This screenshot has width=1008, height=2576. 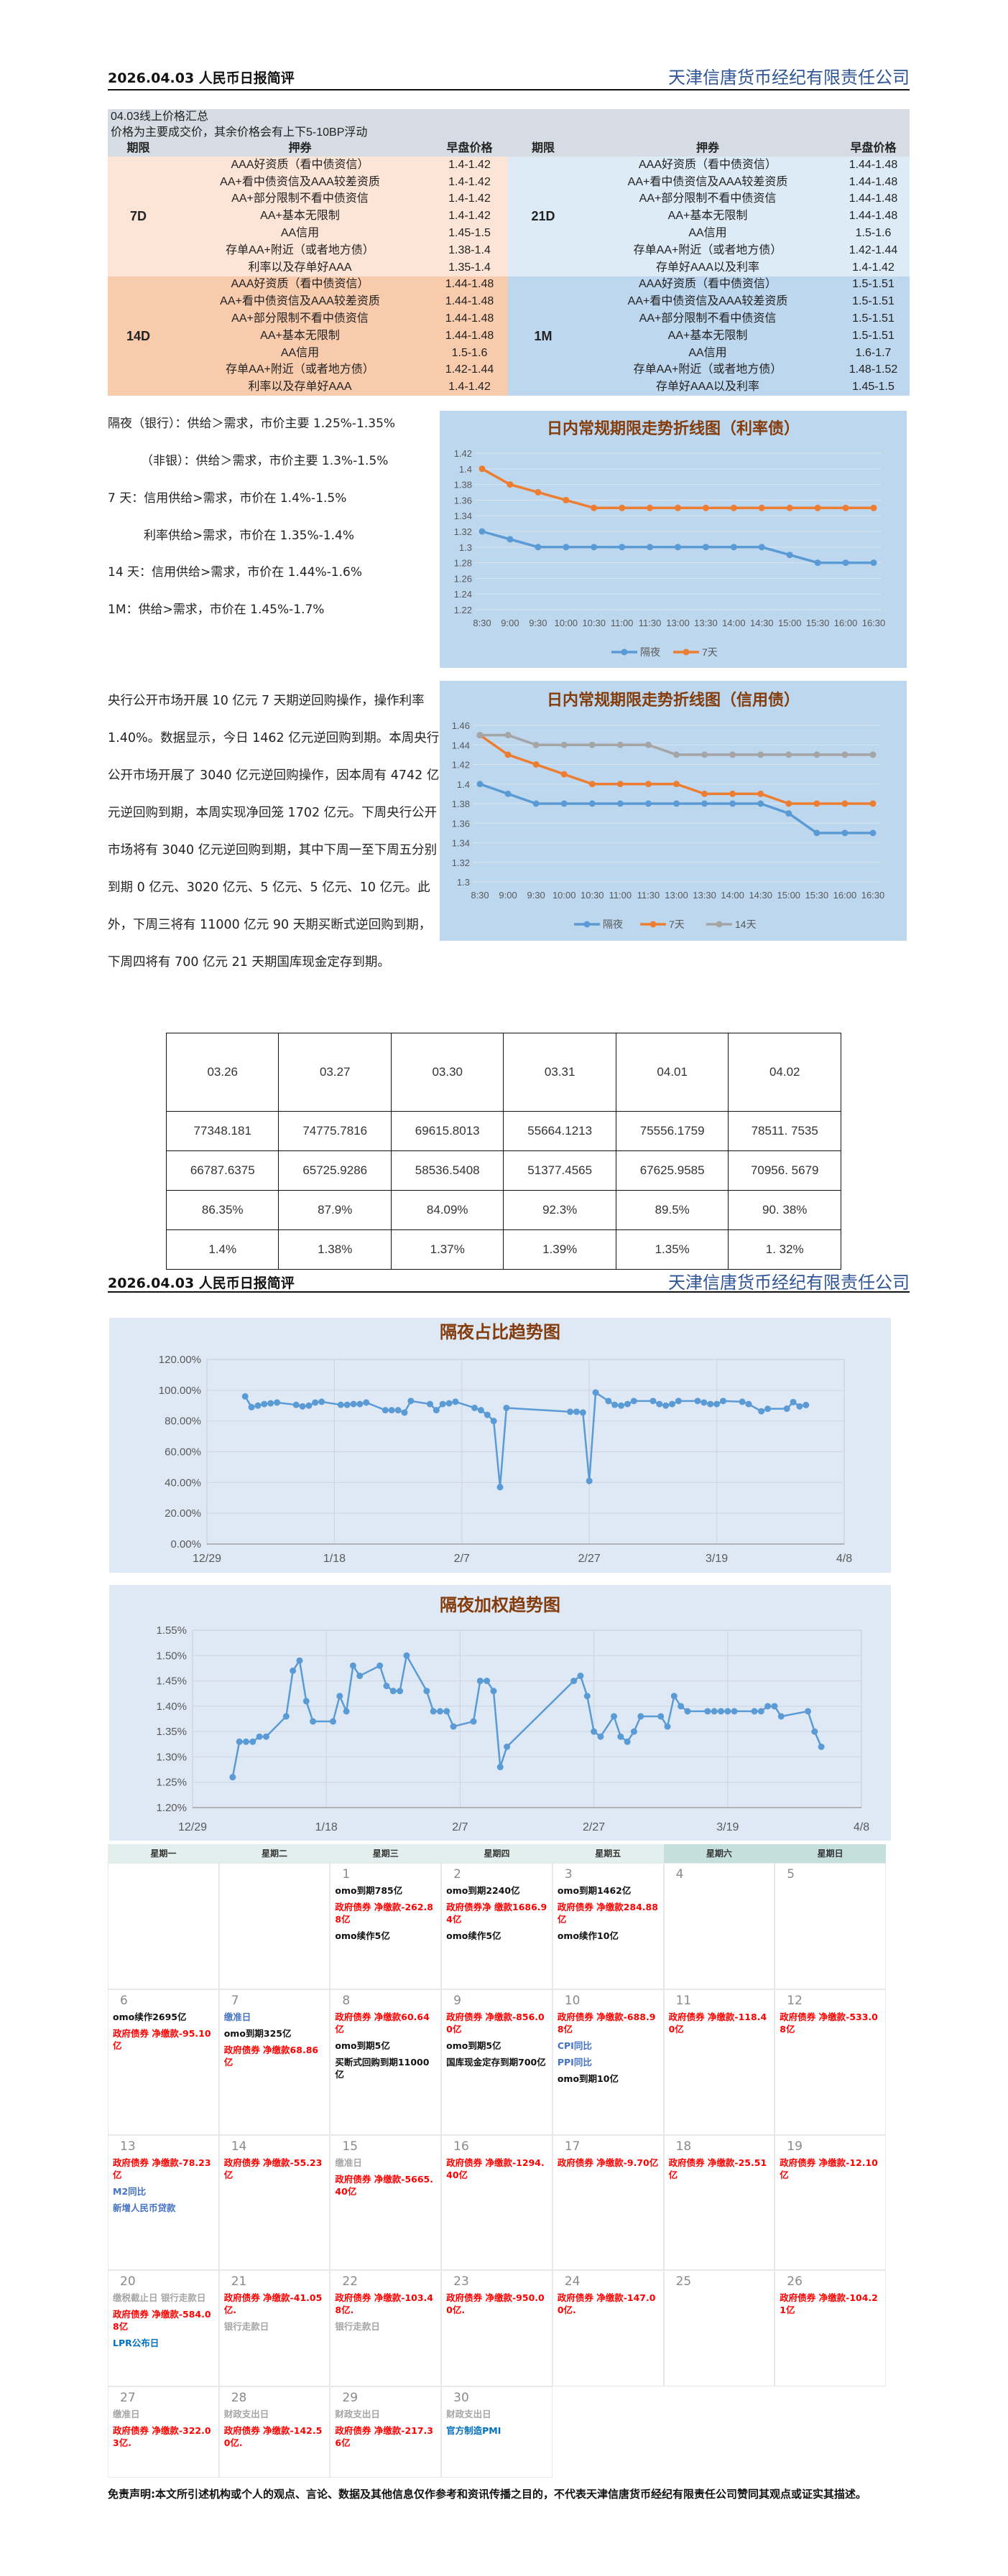 What do you see at coordinates (830, 1853) in the screenshot?
I see `weekday-header: 星期日` at bounding box center [830, 1853].